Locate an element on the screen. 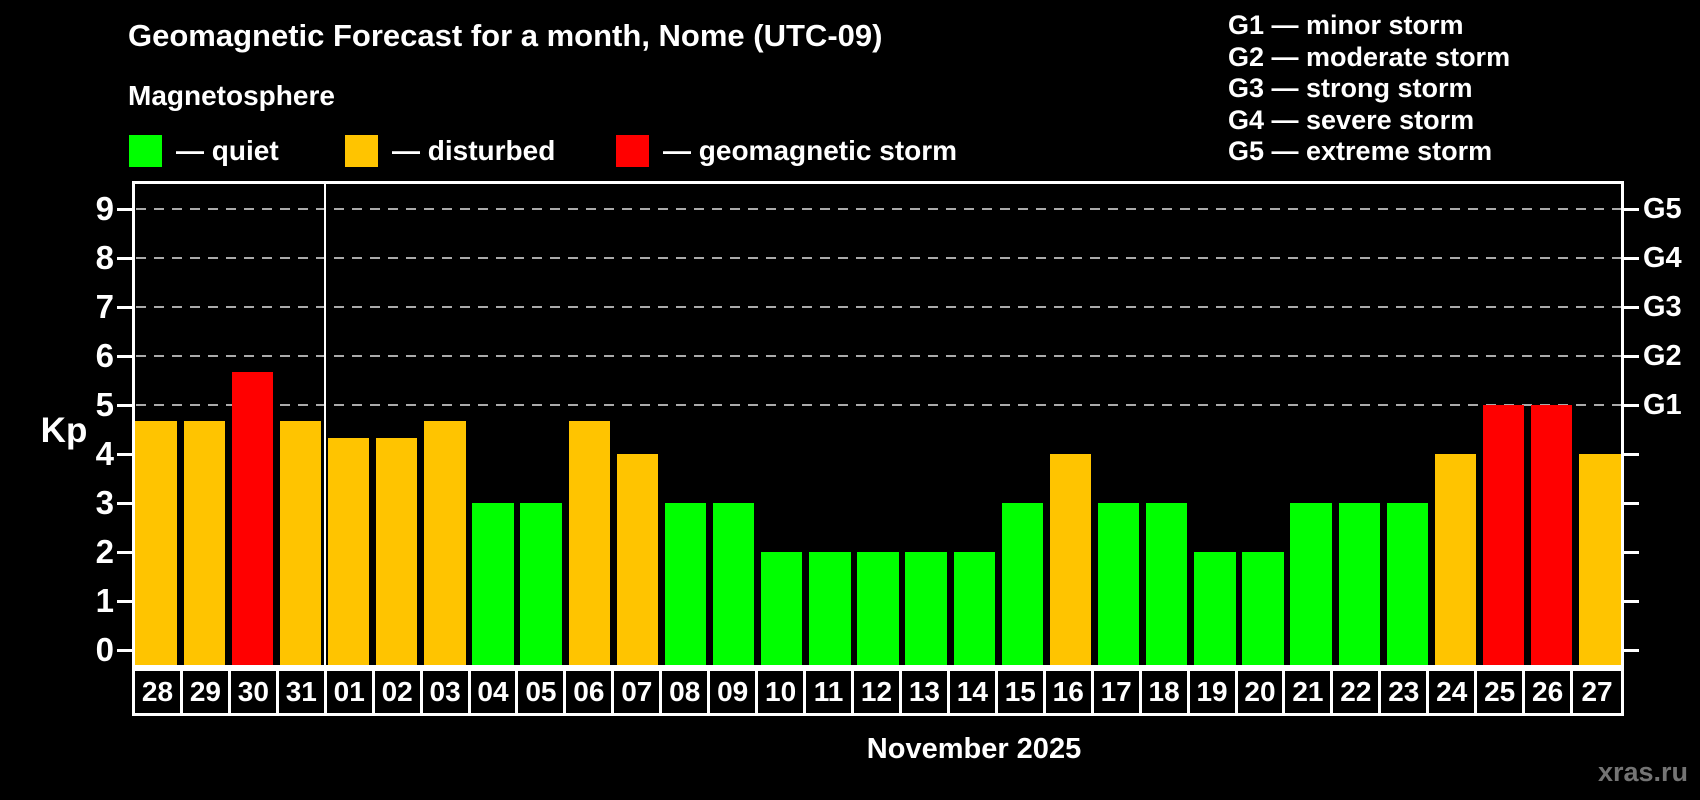 The height and width of the screenshot is (800, 1700). day-label-27: 27 is located at coordinates (1597, 691).